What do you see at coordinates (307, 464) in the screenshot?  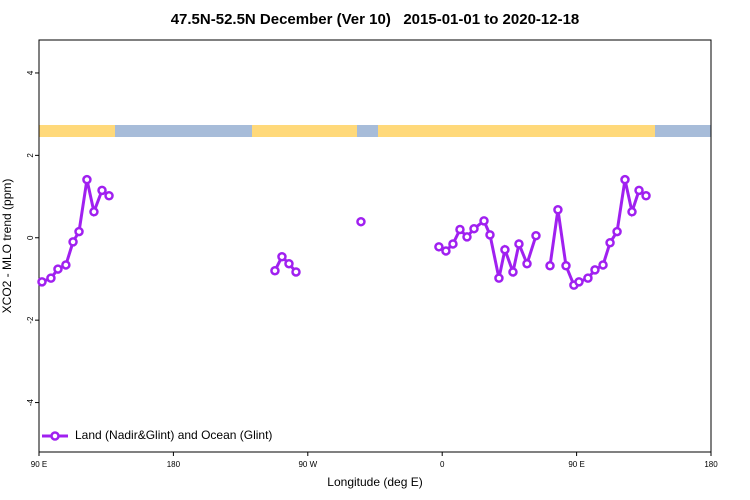 I see `x-tick-label: 90 W` at bounding box center [307, 464].